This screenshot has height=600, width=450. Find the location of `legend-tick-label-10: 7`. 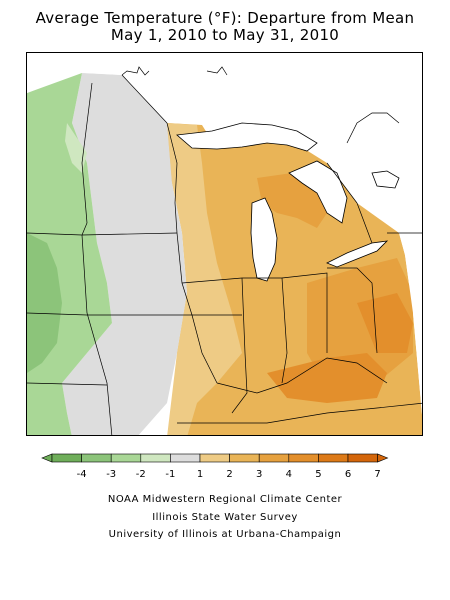

legend-tick-label-10: 7 is located at coordinates (377, 474).